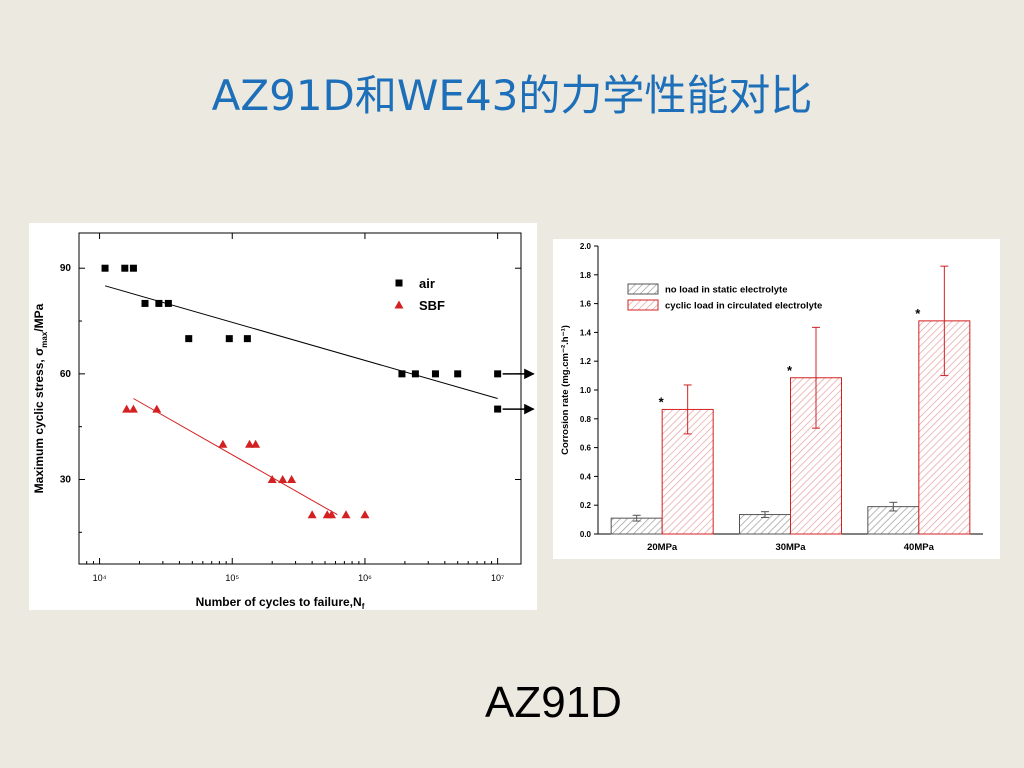 This screenshot has width=1024, height=768. Describe the element at coordinates (586, 304) in the screenshot. I see `y-tick-label: 1.6` at that location.